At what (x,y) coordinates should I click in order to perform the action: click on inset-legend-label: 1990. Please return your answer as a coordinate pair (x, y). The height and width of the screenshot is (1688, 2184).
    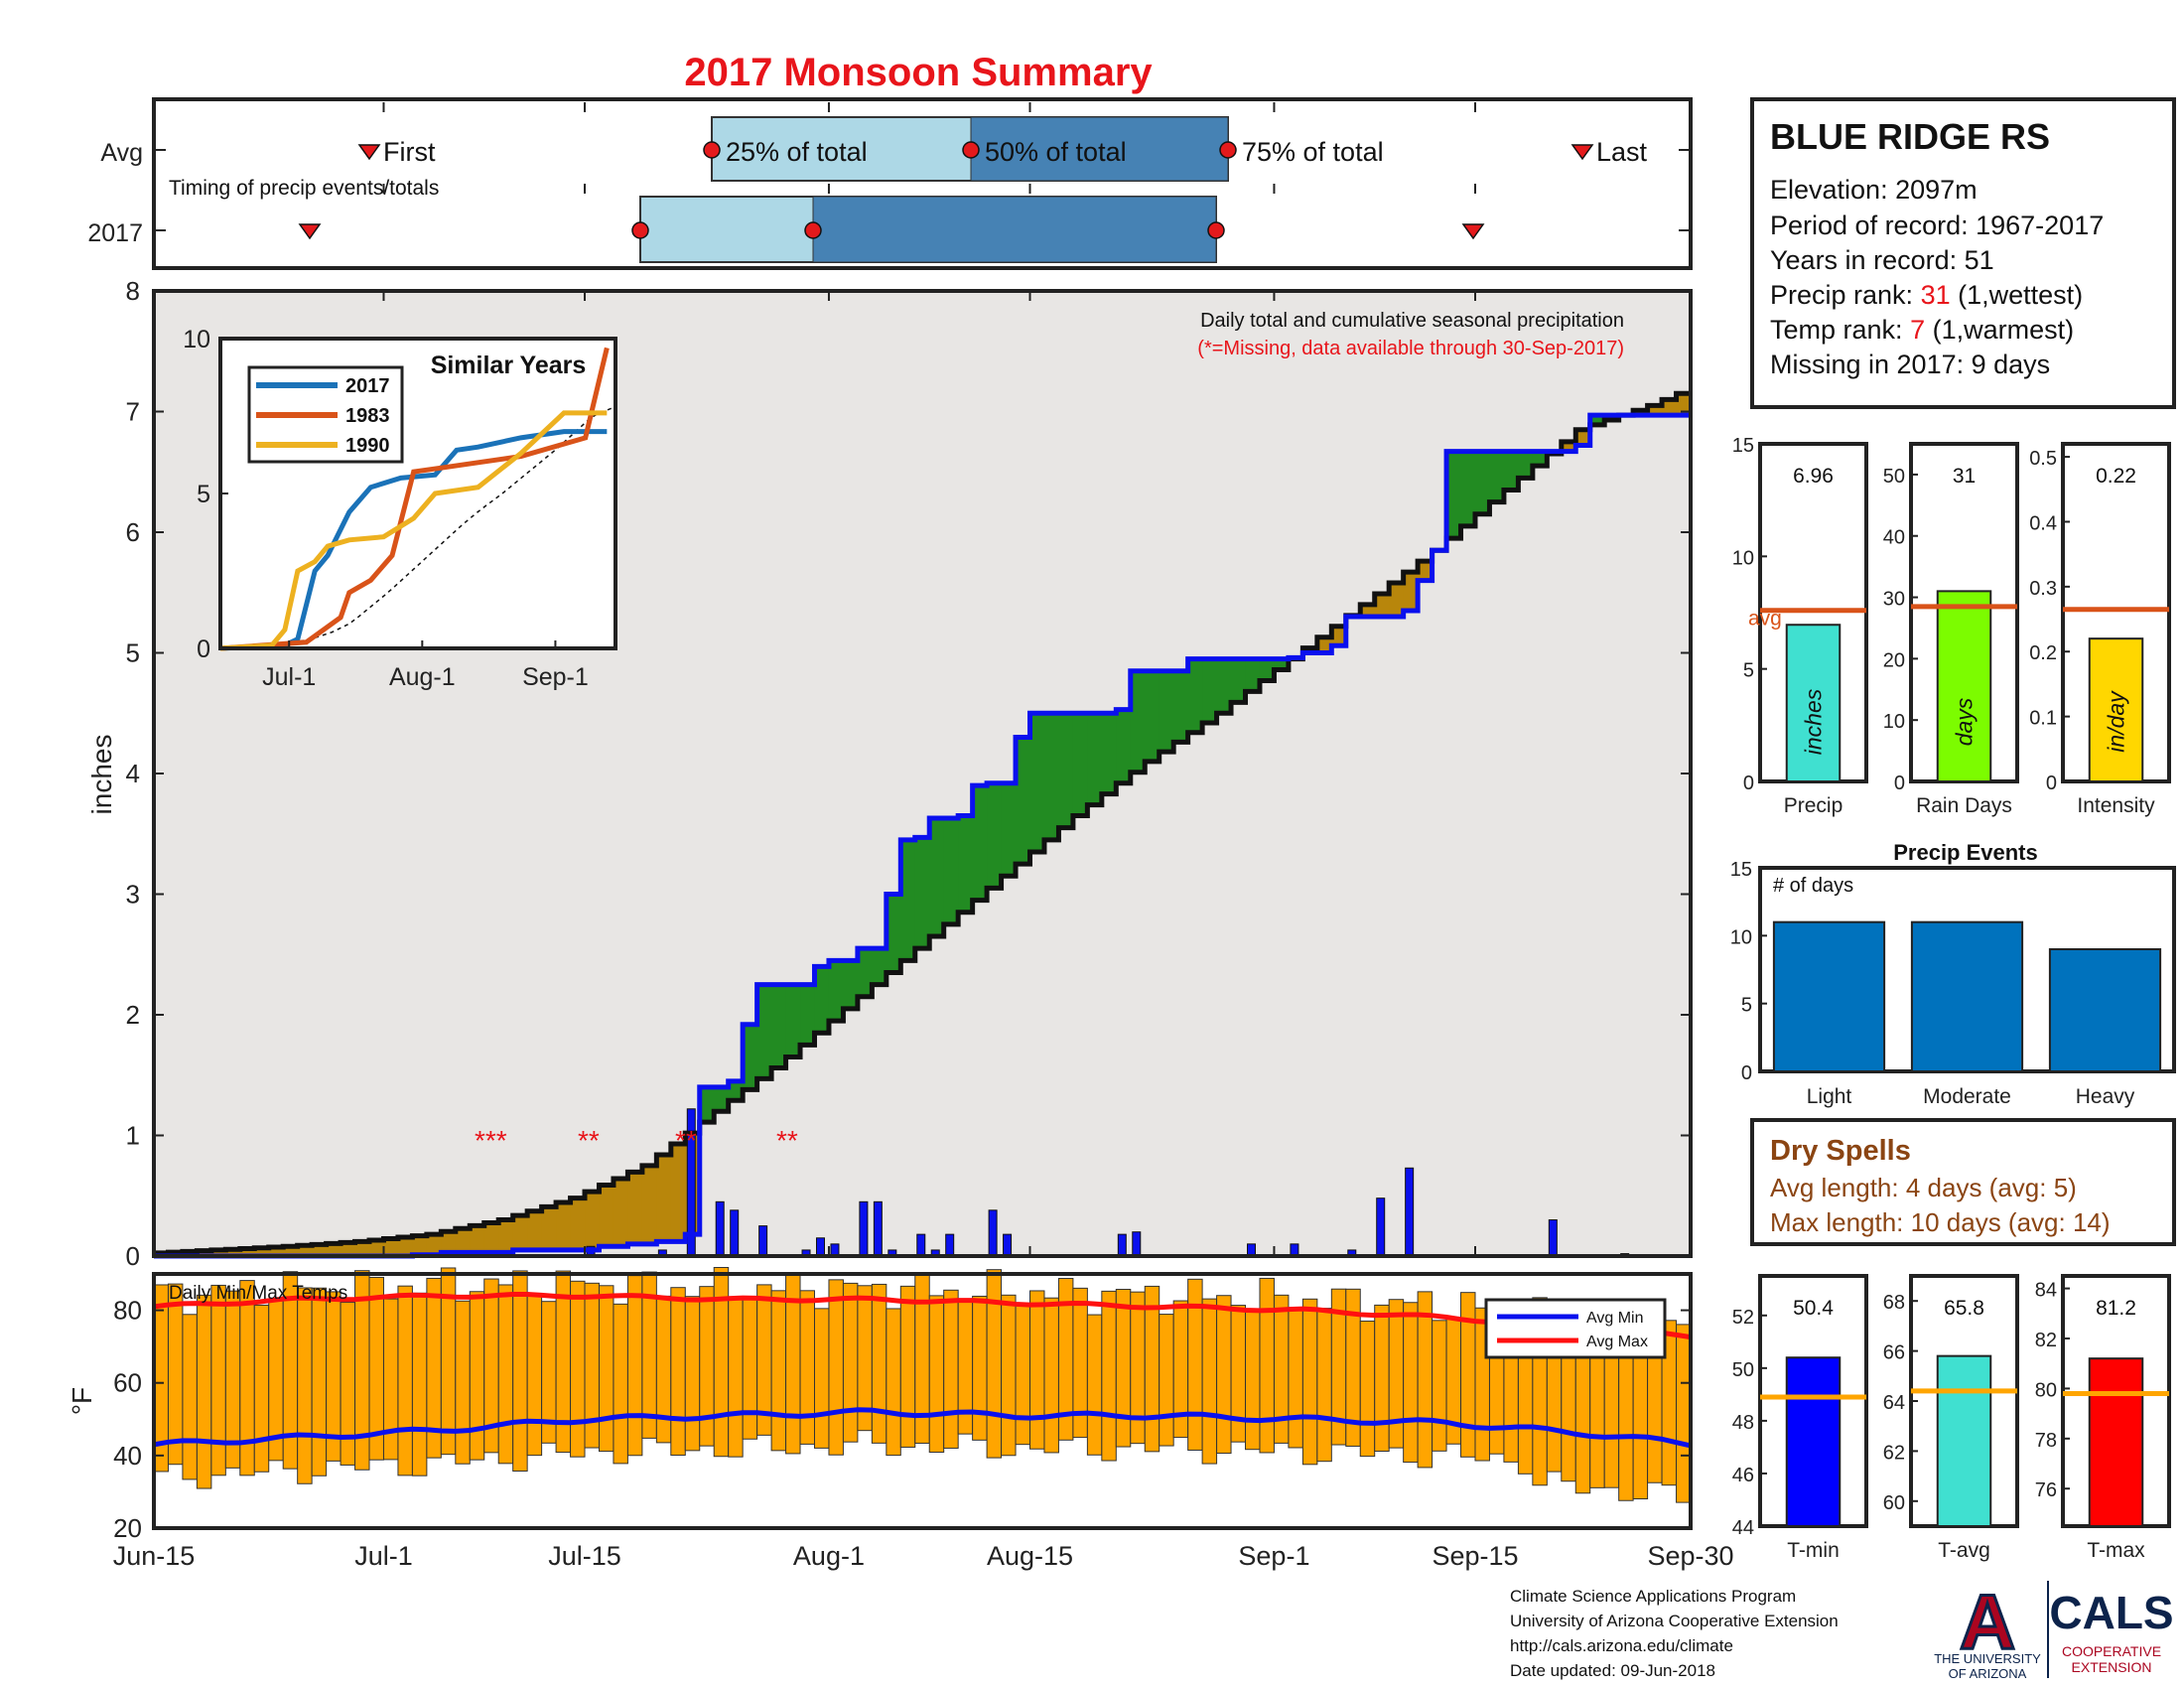
    Looking at the image, I should click on (367, 446).